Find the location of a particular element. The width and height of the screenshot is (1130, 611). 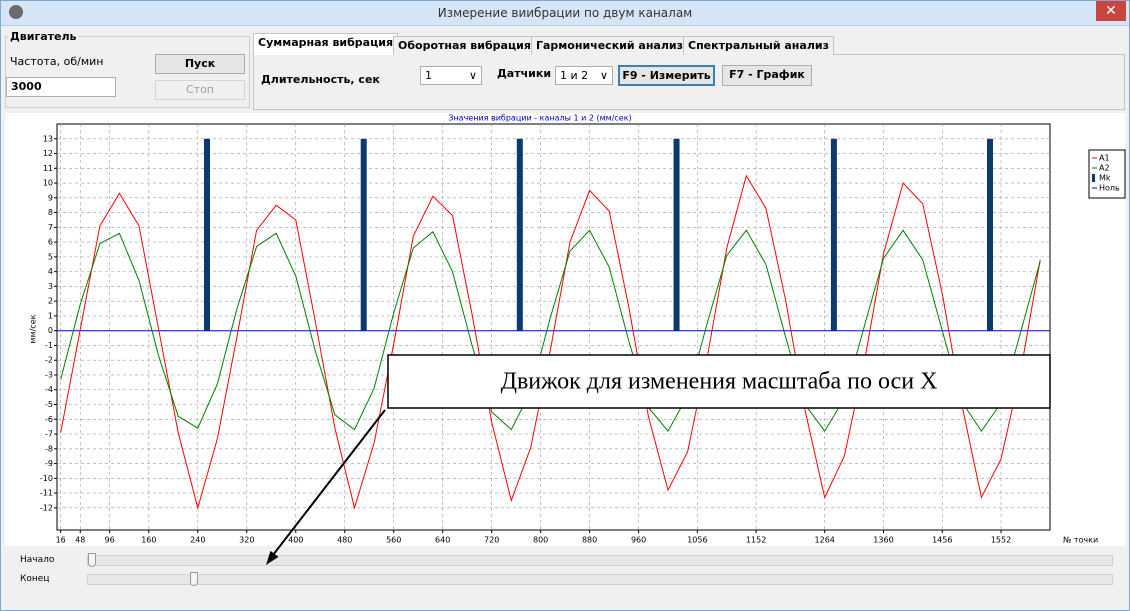

y-tick-label: -7 is located at coordinates (49, 434).